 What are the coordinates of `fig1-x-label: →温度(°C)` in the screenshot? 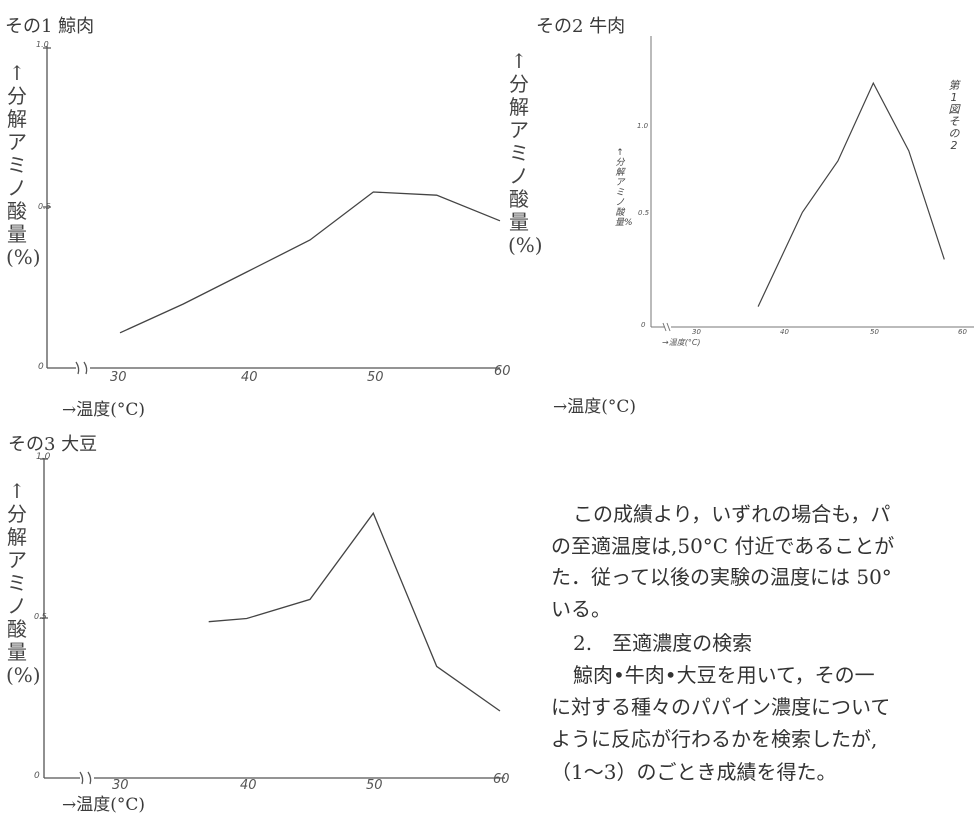 It's located at (104, 410).